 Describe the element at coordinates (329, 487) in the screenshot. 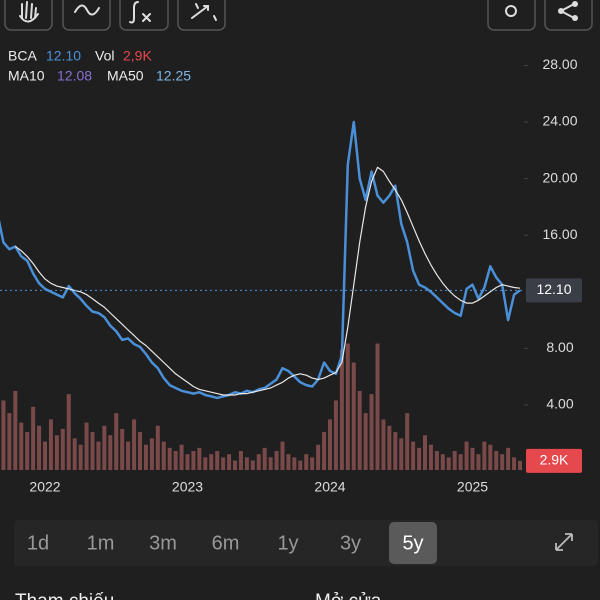

I see `x-tick-label: 2024` at that location.